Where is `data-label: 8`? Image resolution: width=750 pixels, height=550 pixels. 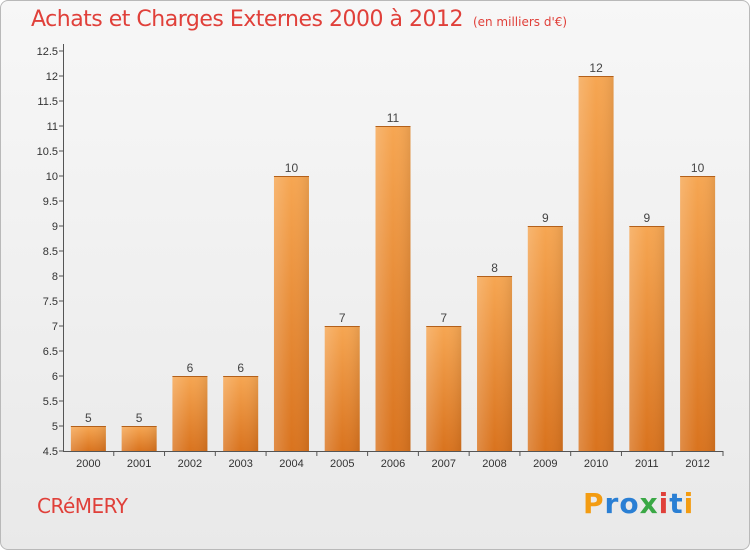
data-label: 8 is located at coordinates (494, 268).